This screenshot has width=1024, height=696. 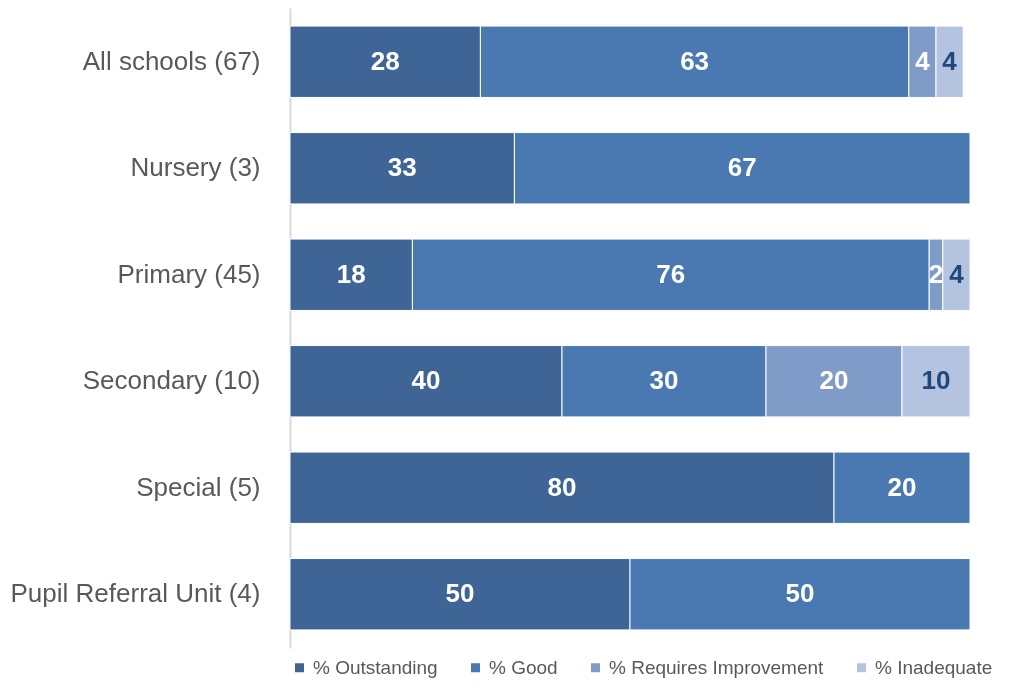 I want to click on data-label: 67, so click(x=742, y=167).